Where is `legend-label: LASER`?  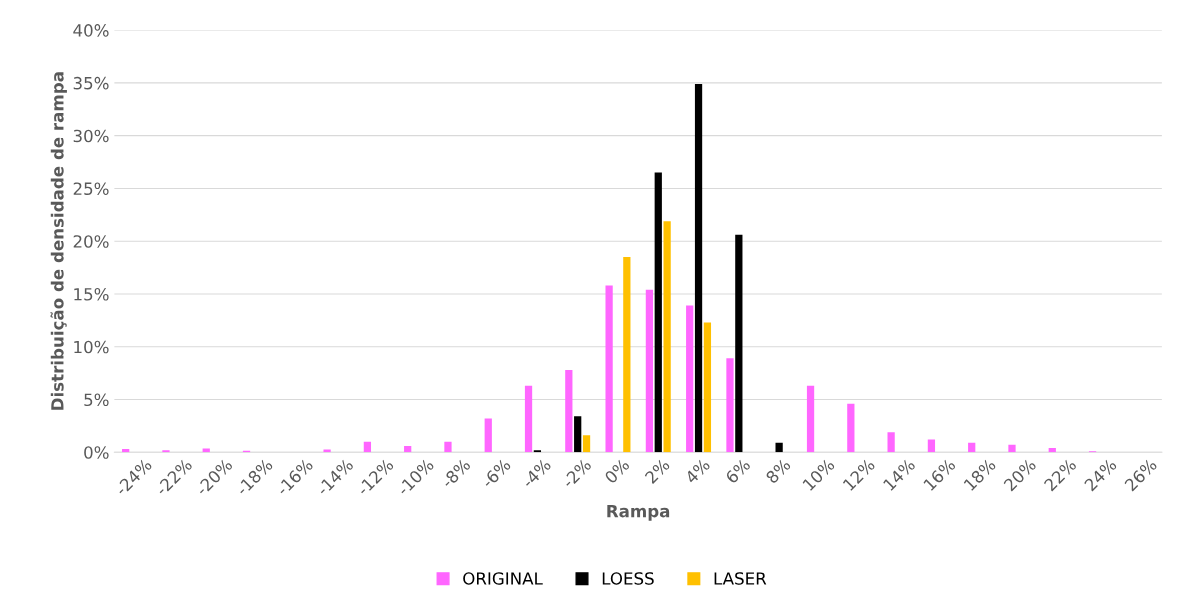
legend-label: LASER is located at coordinates (740, 578).